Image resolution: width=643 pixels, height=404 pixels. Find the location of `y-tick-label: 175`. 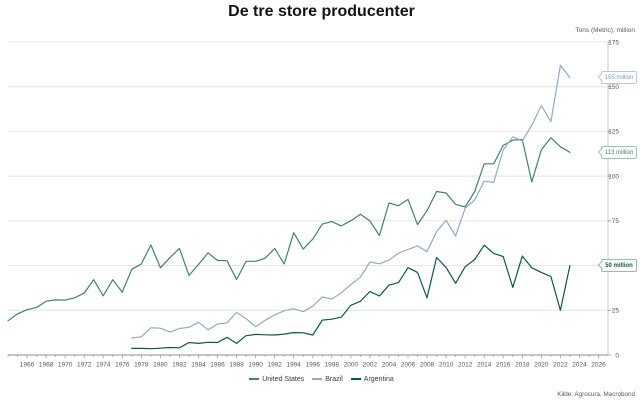

y-tick-label: 175 is located at coordinates (613, 42).